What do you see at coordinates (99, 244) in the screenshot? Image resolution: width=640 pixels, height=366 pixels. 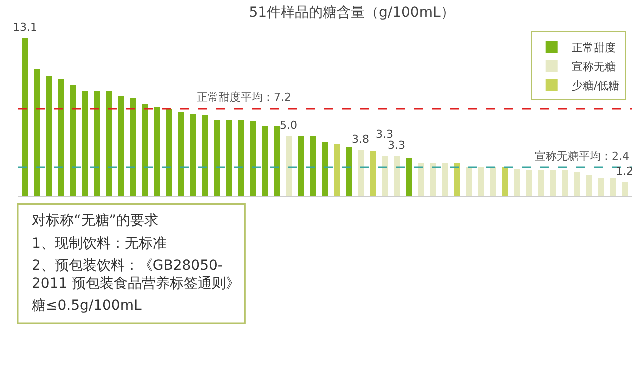 I see `text: 1、现制饮料：无标准` at bounding box center [99, 244].